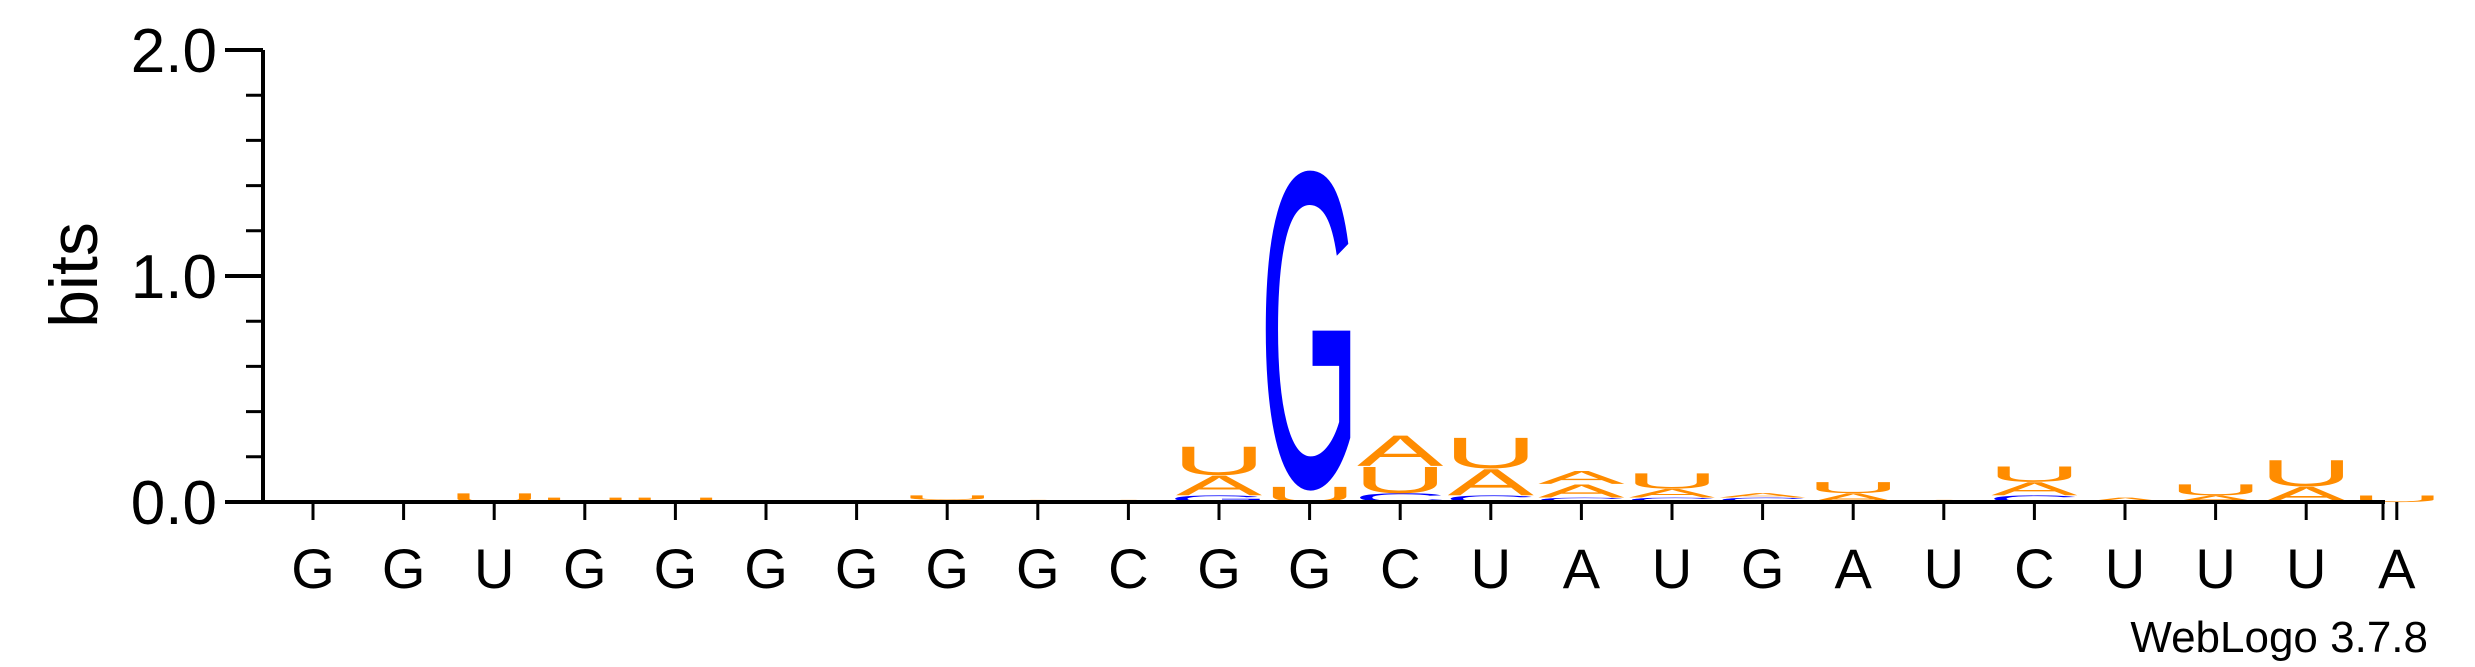 The width and height of the screenshot is (2475, 667). Describe the element at coordinates (174, 503) in the screenshot. I see `y-tick-label: 0.0` at that location.